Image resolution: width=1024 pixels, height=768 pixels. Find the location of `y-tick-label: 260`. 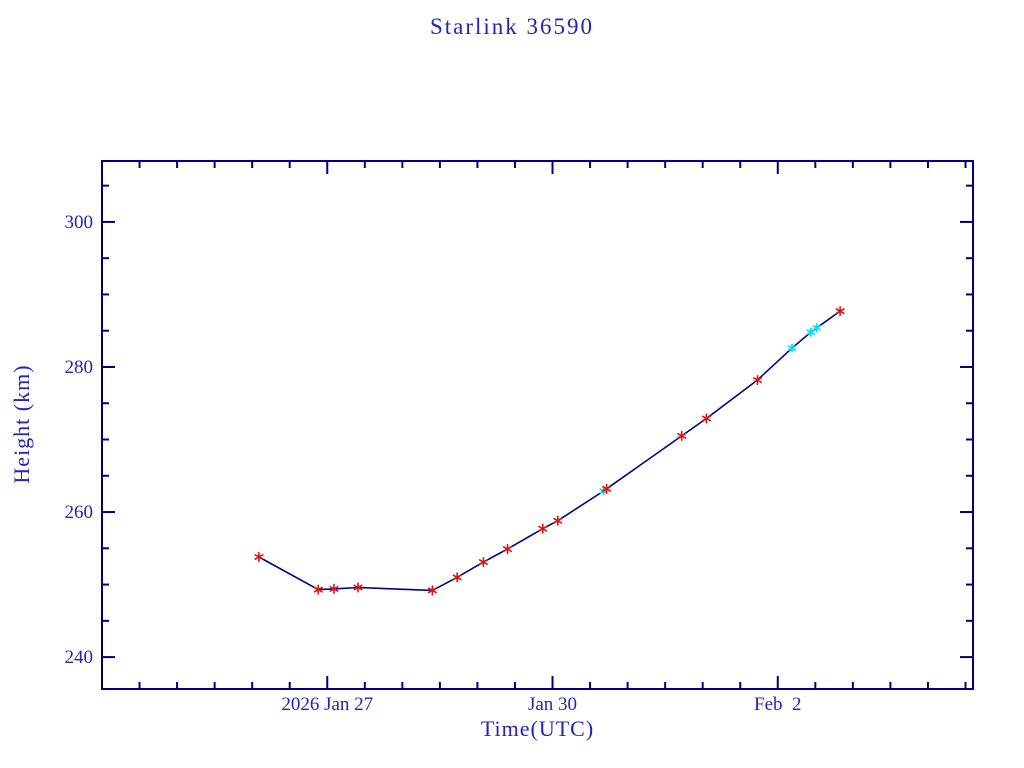

y-tick-label: 260 is located at coordinates (79, 512).